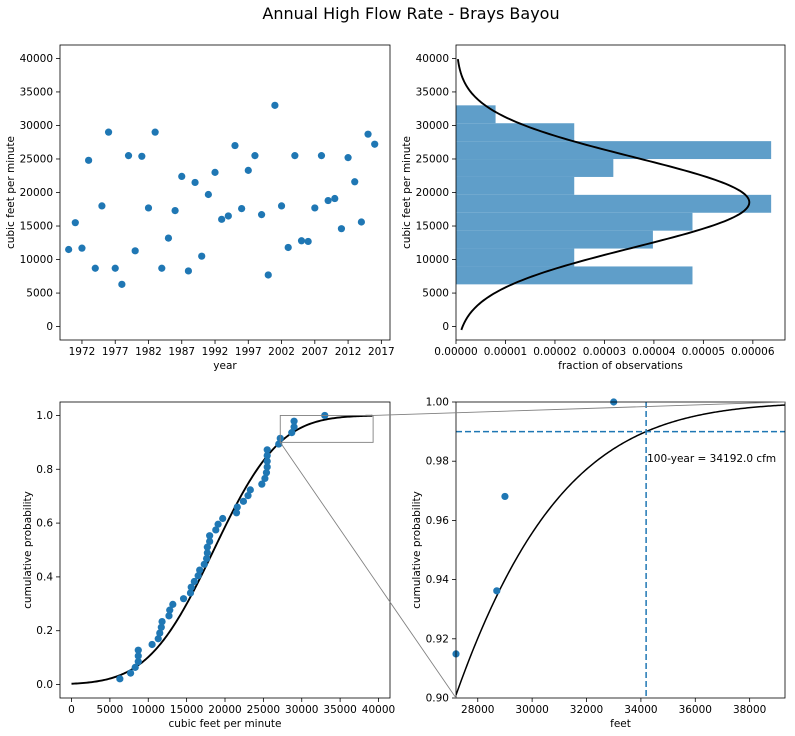  I want to click on histogram-bars, so click(614, 195).